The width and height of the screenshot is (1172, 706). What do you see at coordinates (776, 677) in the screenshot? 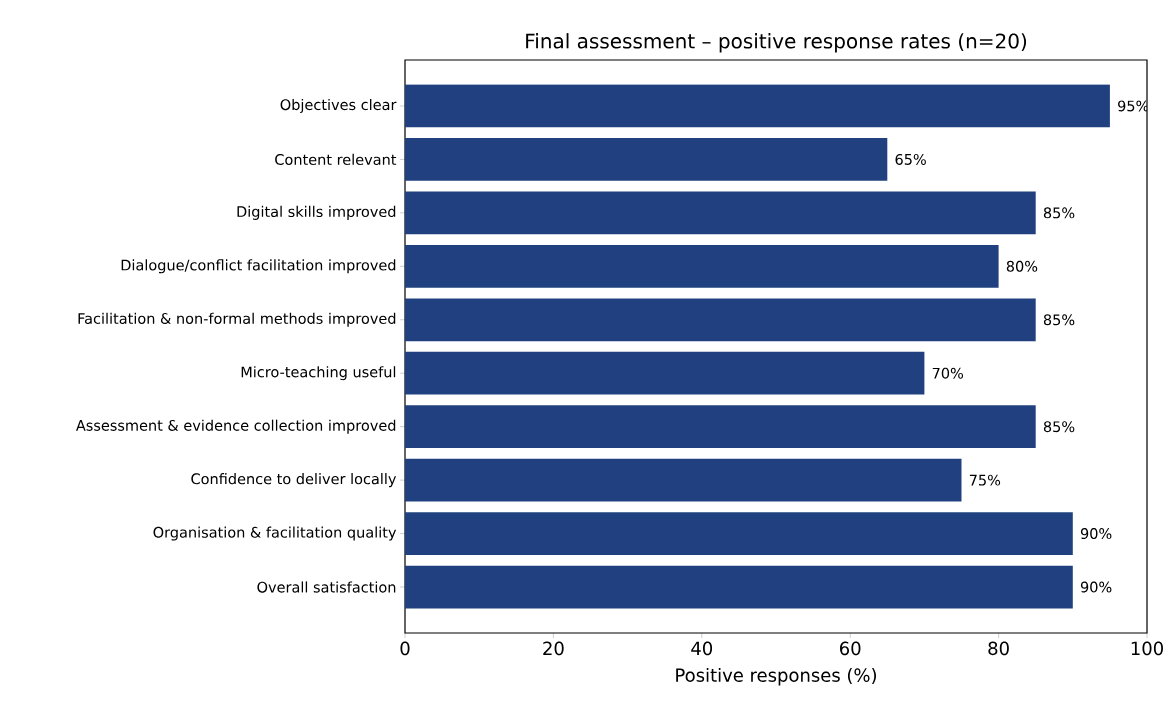
I see `x-axis-title: Positive responses (%)` at bounding box center [776, 677].